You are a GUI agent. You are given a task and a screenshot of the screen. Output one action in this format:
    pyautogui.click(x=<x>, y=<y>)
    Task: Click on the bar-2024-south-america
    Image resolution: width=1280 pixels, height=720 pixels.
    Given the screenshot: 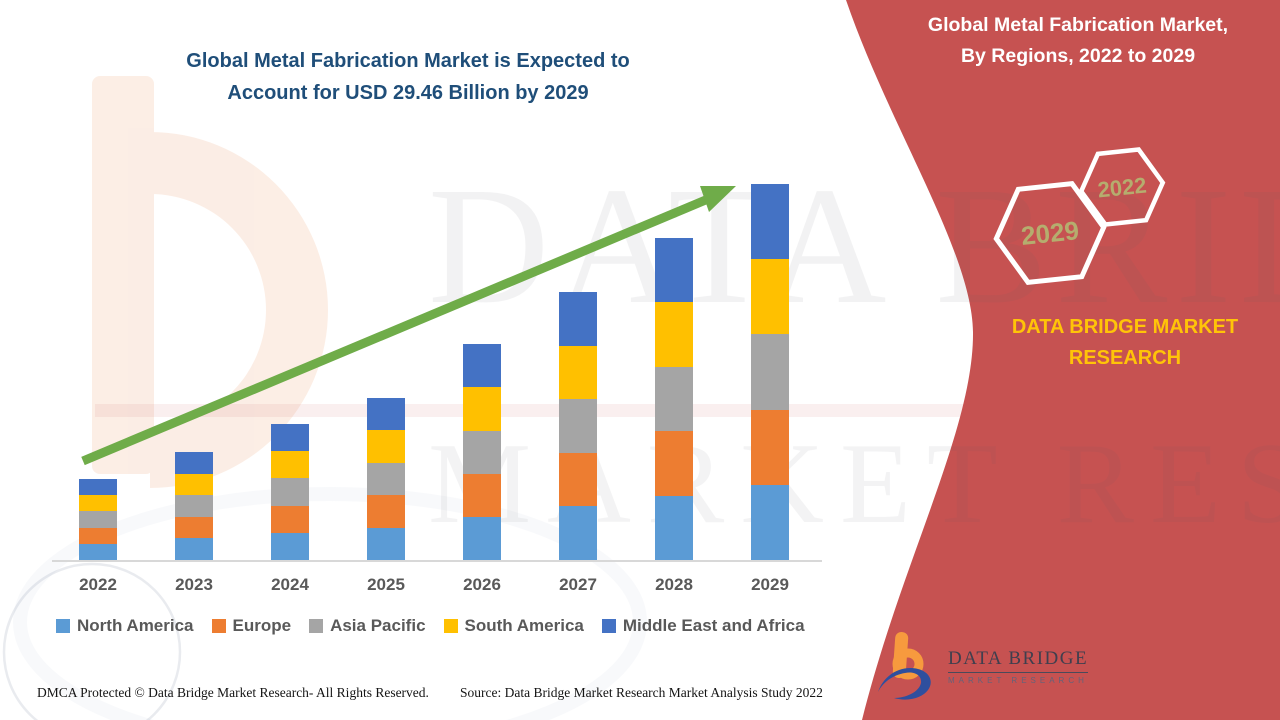 What is the action you would take?
    pyautogui.click(x=290, y=465)
    